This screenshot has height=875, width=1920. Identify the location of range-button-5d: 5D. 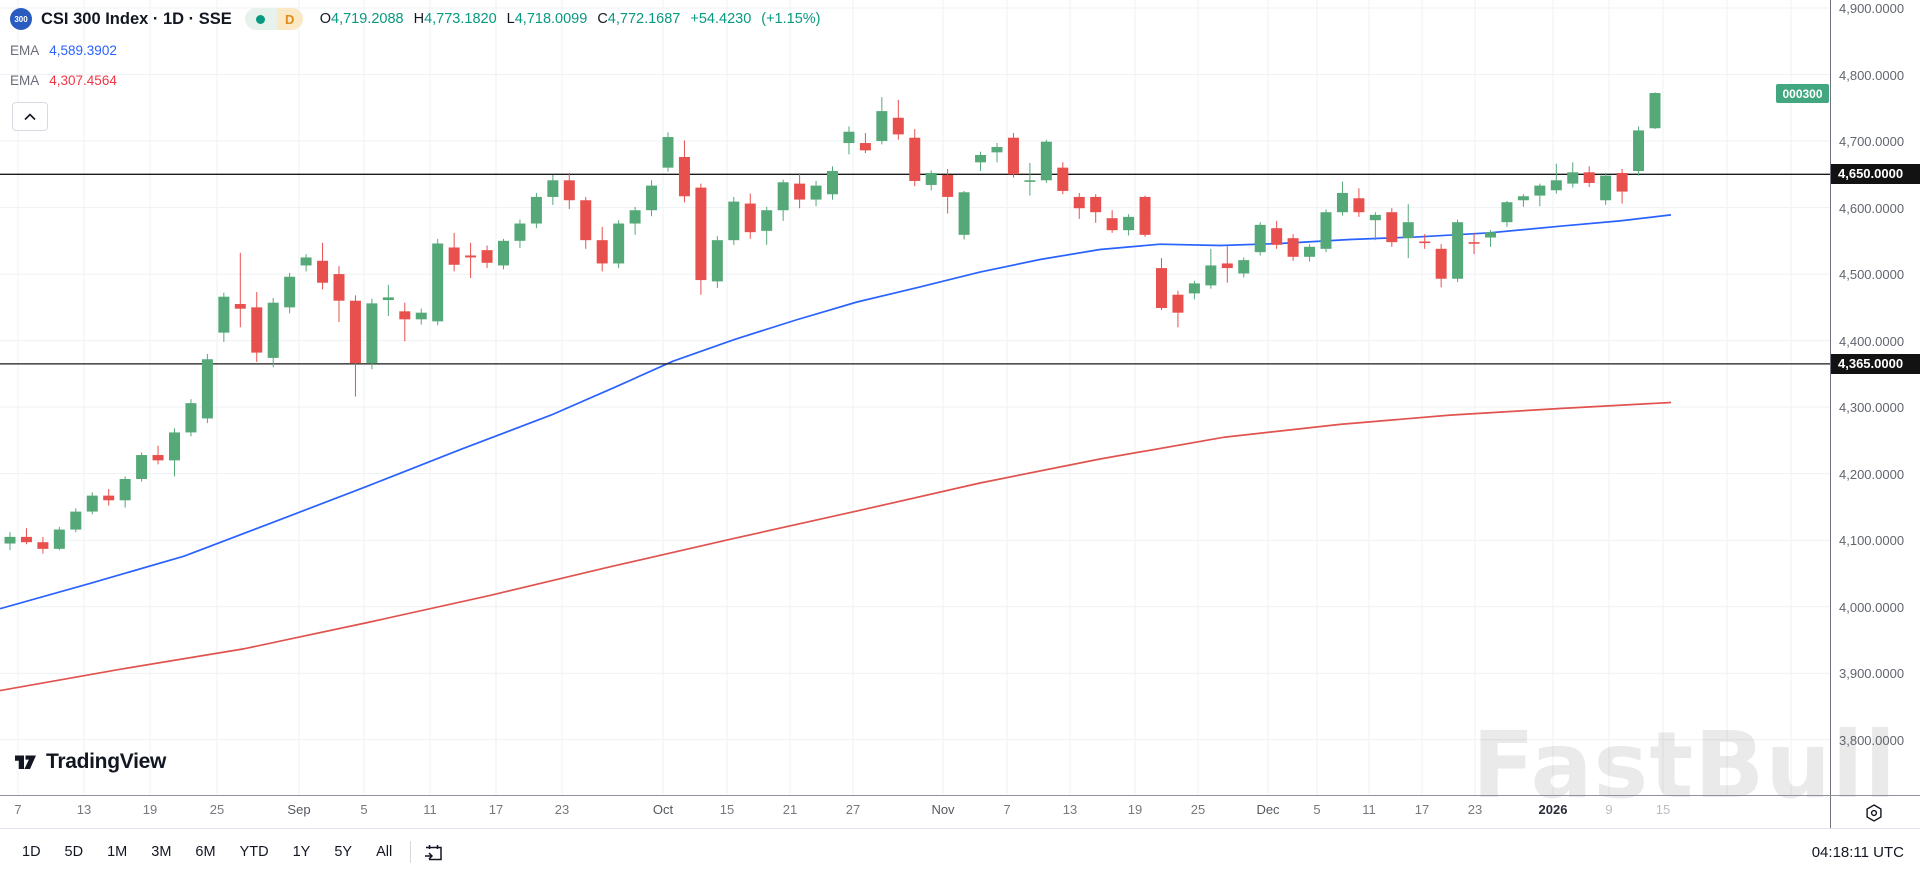
(74, 852).